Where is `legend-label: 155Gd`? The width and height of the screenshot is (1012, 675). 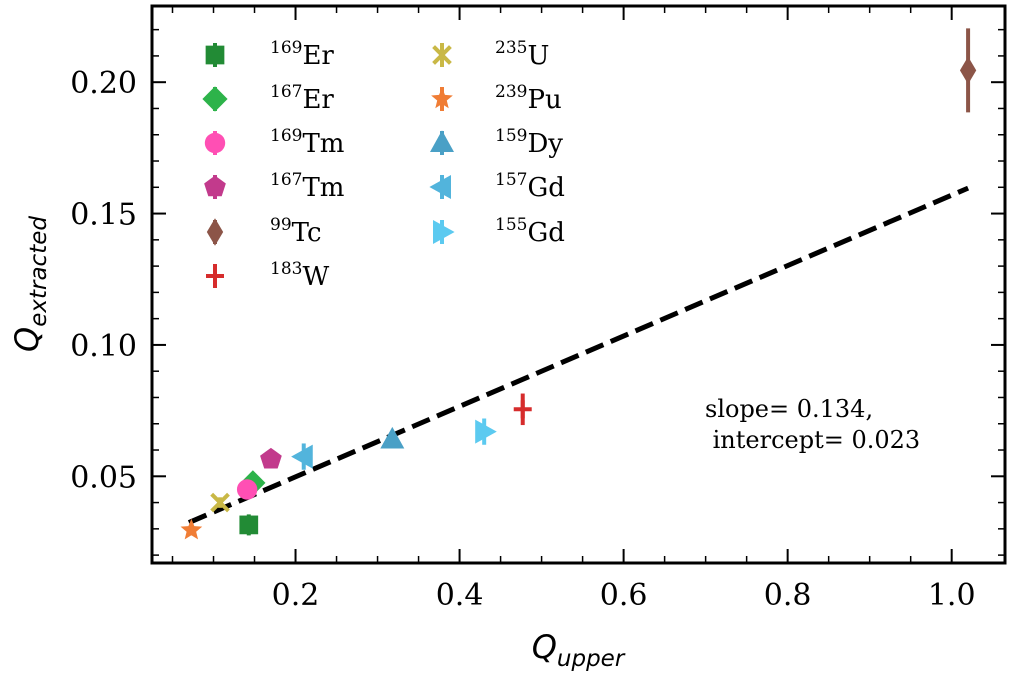 legend-label: 155Gd is located at coordinates (530, 231).